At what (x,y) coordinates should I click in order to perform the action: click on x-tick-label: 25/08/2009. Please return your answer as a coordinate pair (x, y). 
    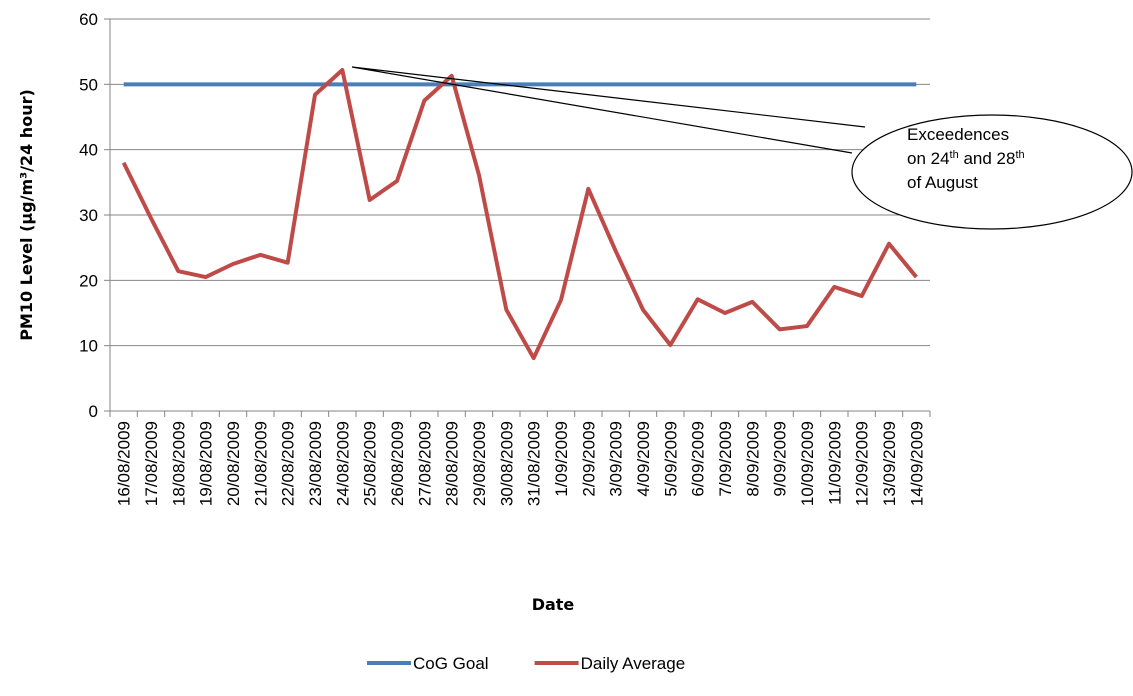
    Looking at the image, I should click on (370, 463).